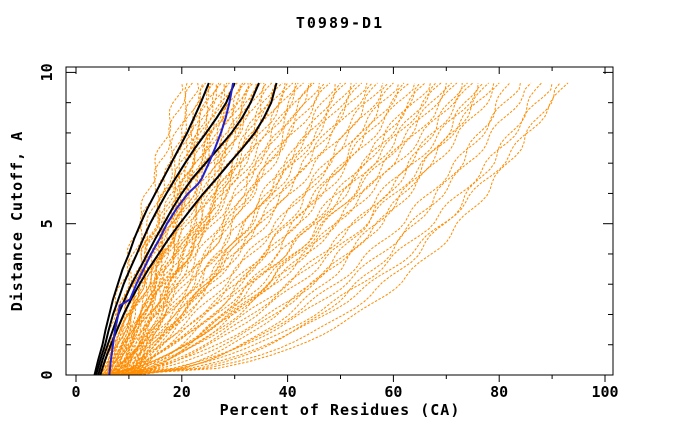  I want to click on y-tick-label: 10, so click(47, 72).